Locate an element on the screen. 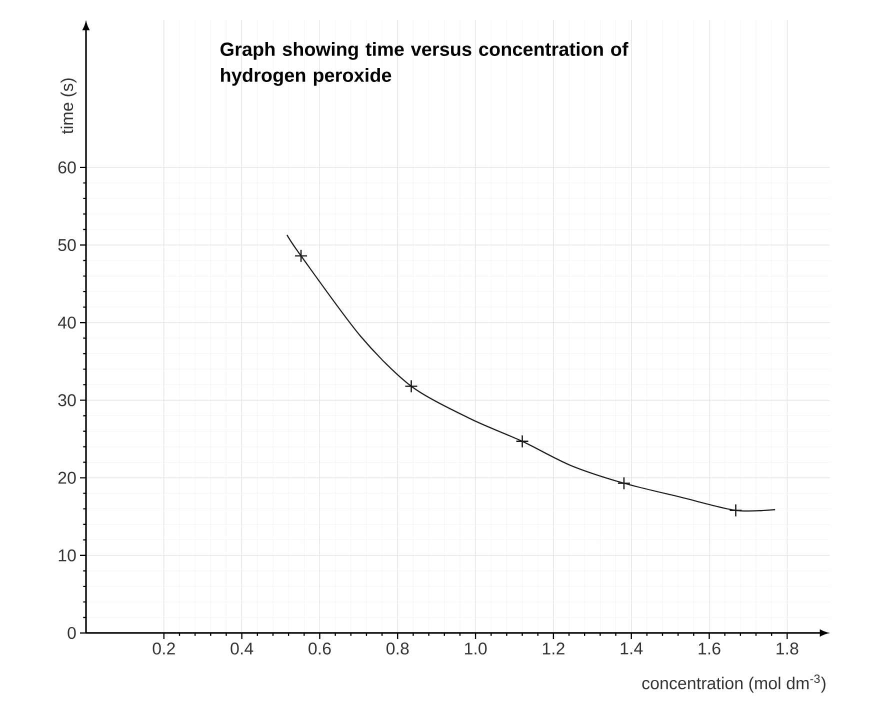 The image size is (896, 708). x-tick-label: 0.8 is located at coordinates (397, 648).